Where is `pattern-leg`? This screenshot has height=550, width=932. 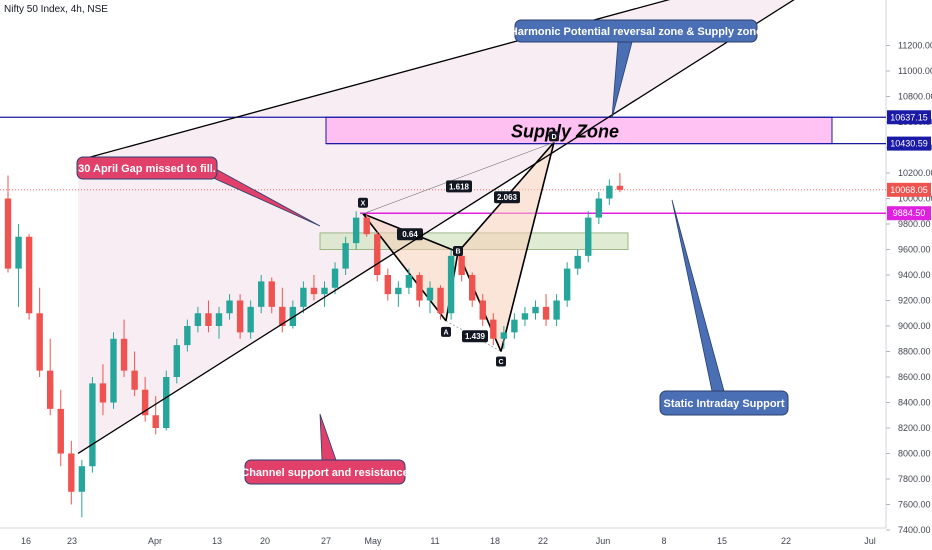
pattern-leg is located at coordinates (527, 247).